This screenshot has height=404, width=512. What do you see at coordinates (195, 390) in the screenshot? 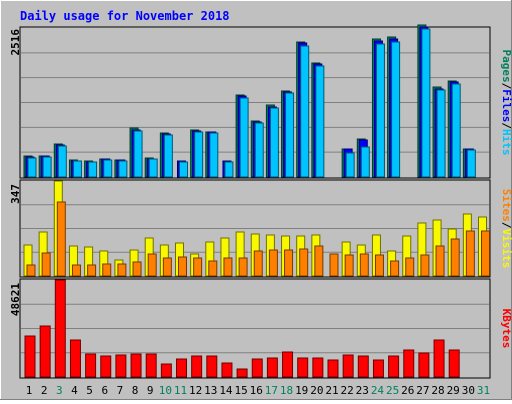
I see `day-label-12: 12` at bounding box center [195, 390].